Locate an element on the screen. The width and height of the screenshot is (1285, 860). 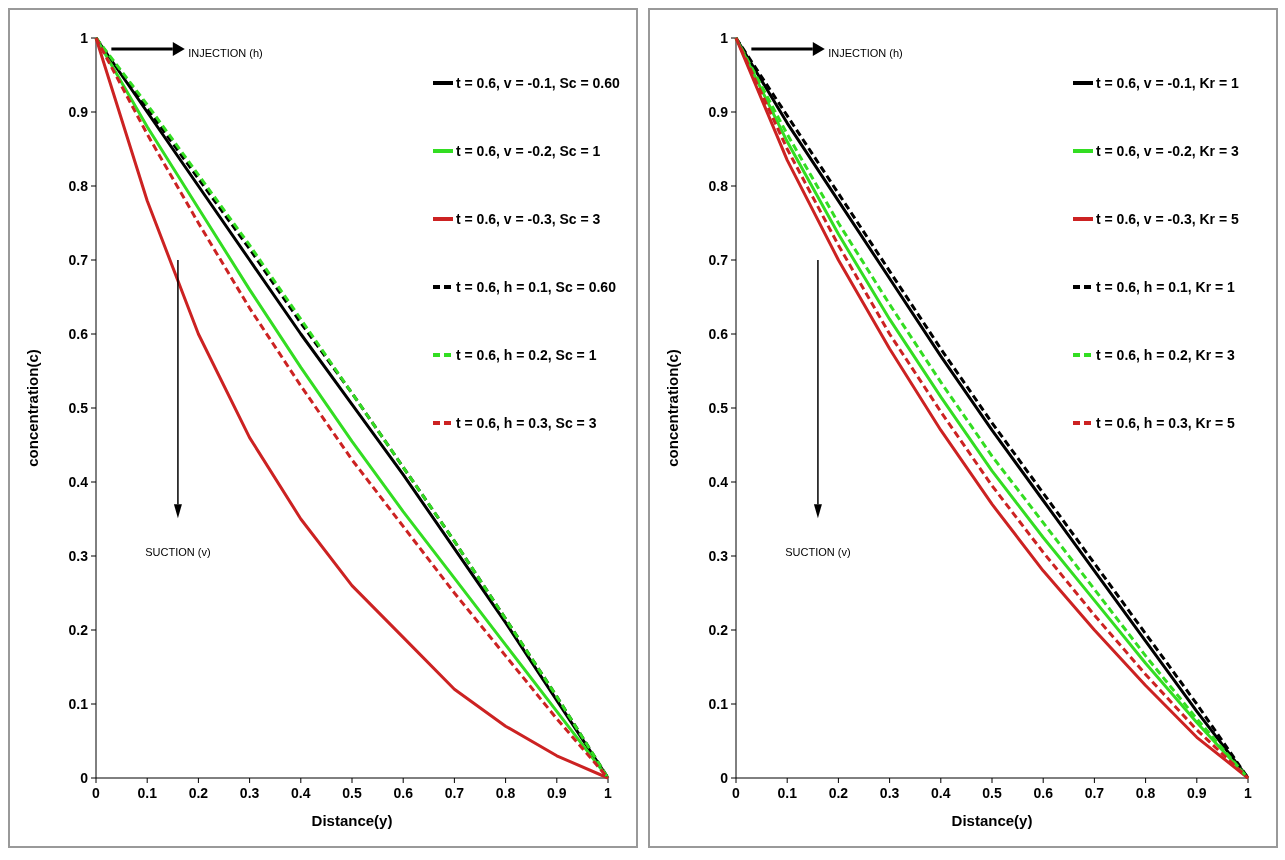
legend-label: t = 0.6, h = 0.1, Kr = 1 is located at coordinates (1166, 286).